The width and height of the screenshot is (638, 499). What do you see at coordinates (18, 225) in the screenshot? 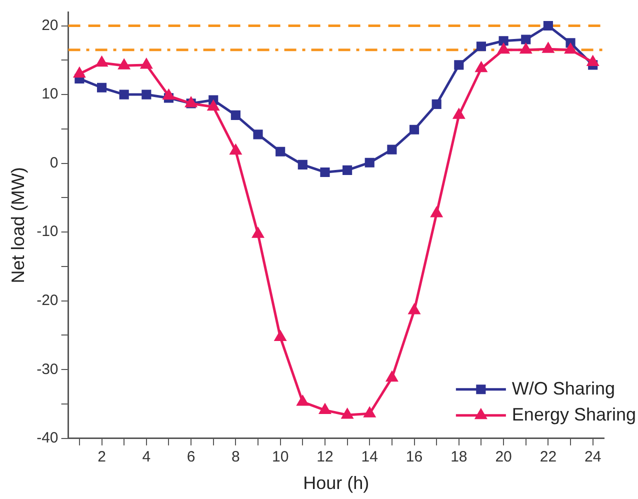
I see `y-axis-title: Net load (MW)` at bounding box center [18, 225].